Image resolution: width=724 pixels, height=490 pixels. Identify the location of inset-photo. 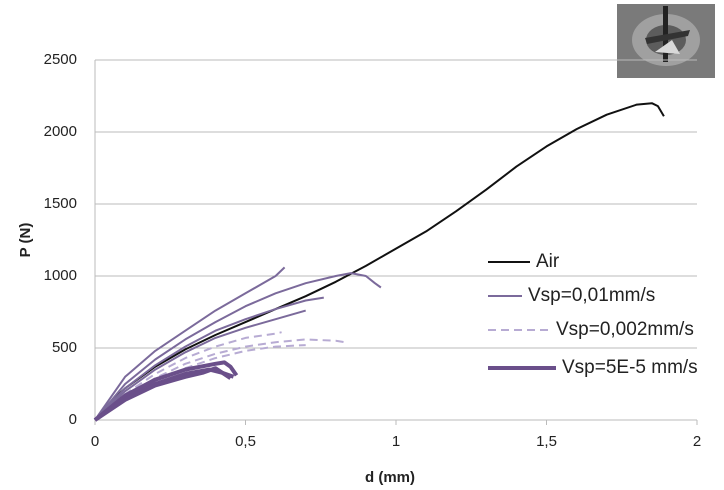
(666, 41).